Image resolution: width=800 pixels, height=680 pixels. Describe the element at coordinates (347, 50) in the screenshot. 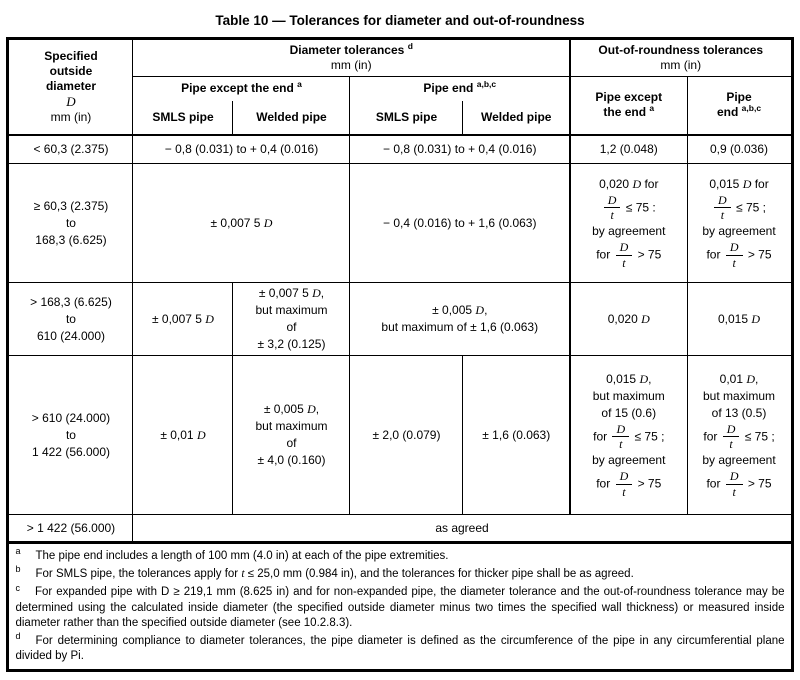

I see `header-diameter-tolerances-label: Diameter tolerances` at that location.